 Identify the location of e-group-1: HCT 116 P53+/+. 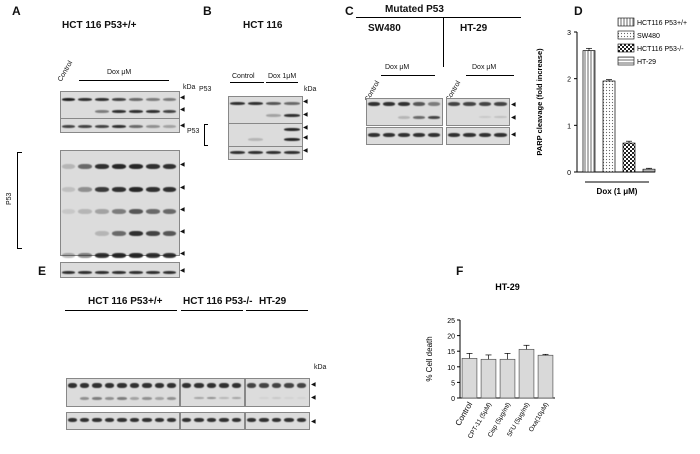
(125, 301).